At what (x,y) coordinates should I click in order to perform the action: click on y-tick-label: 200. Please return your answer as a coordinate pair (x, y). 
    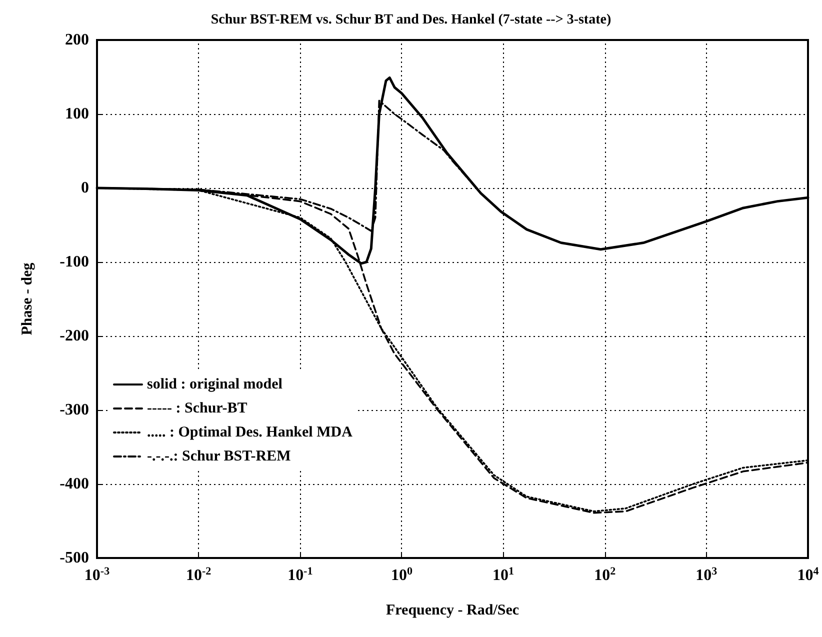
    Looking at the image, I should click on (77, 40).